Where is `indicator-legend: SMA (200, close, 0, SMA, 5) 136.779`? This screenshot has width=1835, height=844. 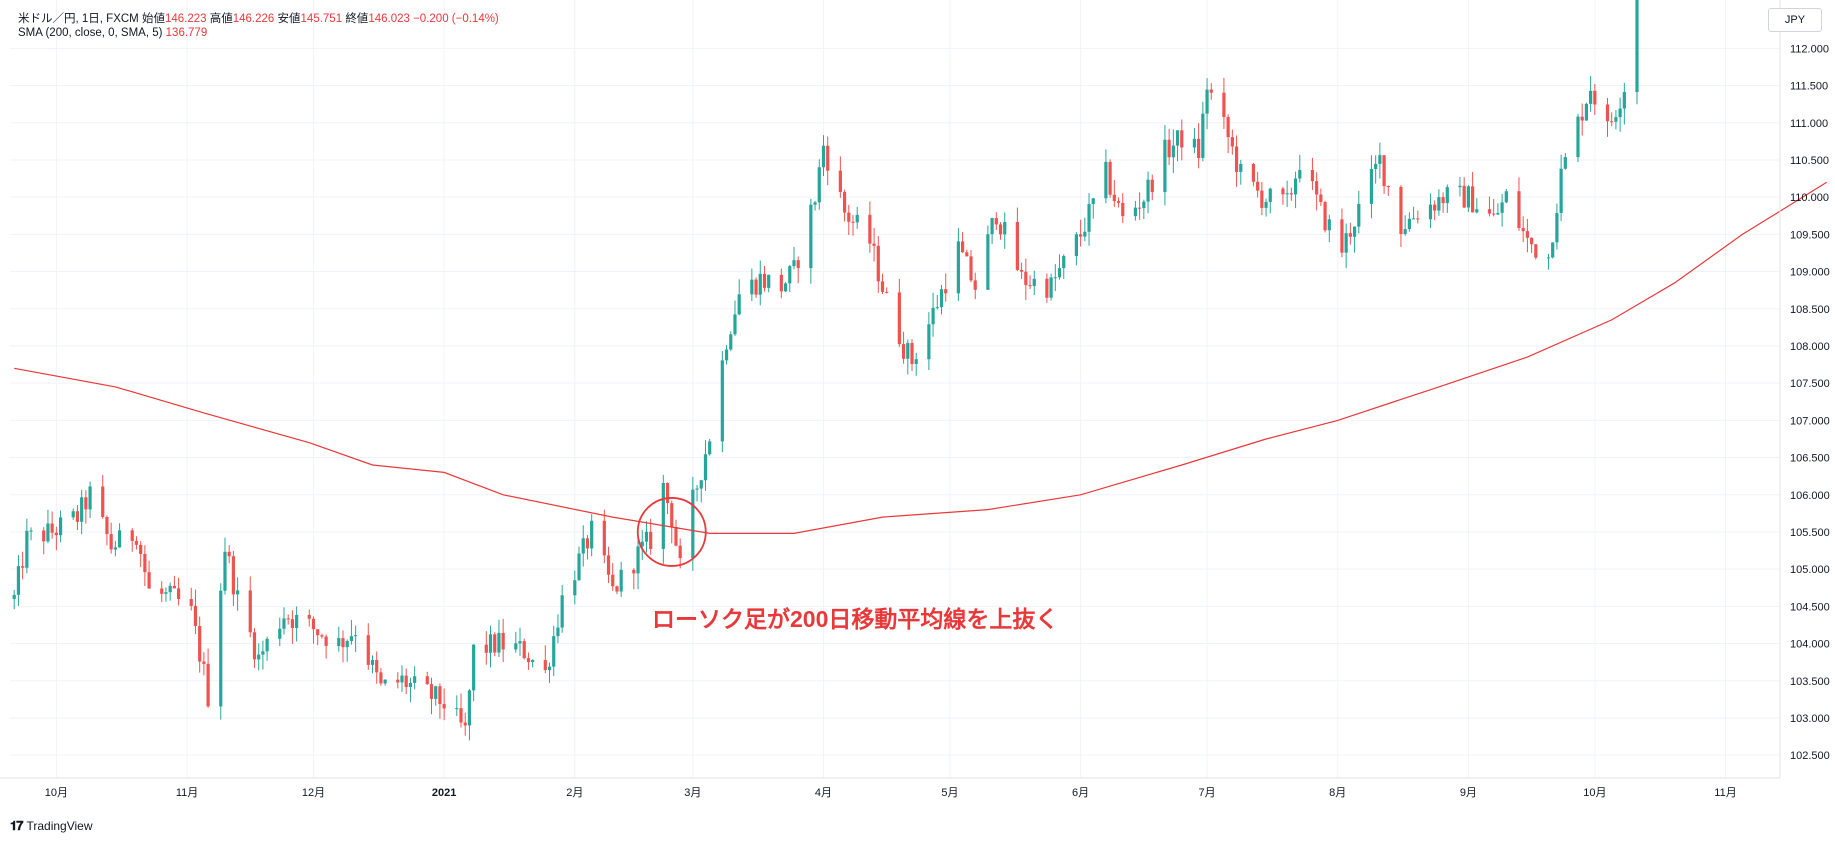
indicator-legend: SMA (200, close, 0, SMA, 5) 136.779 is located at coordinates (112, 33).